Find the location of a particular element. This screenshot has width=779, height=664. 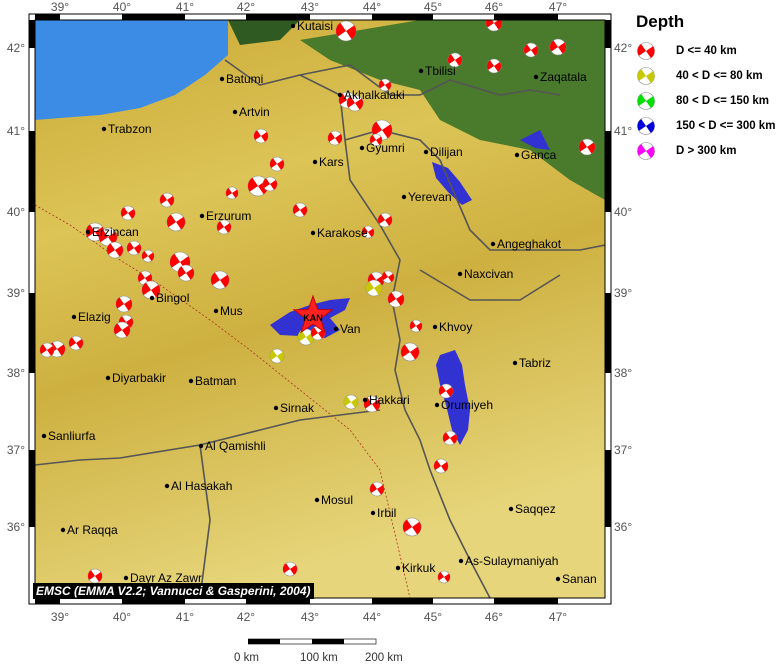

legend-label: 80 < D <= 150 km is located at coordinates (723, 100).